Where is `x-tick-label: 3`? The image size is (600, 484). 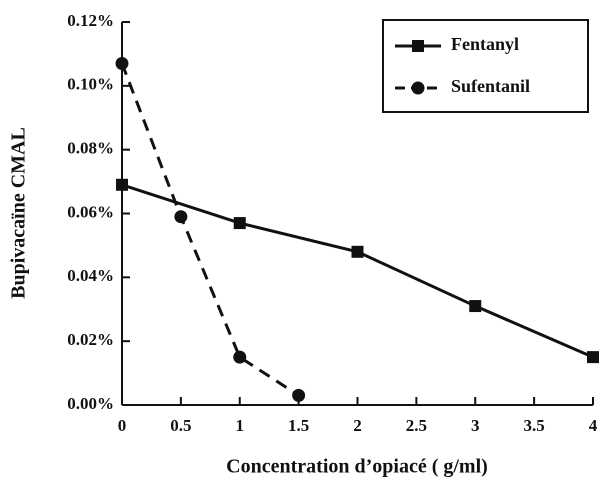
x-tick-label: 3 is located at coordinates (475, 425).